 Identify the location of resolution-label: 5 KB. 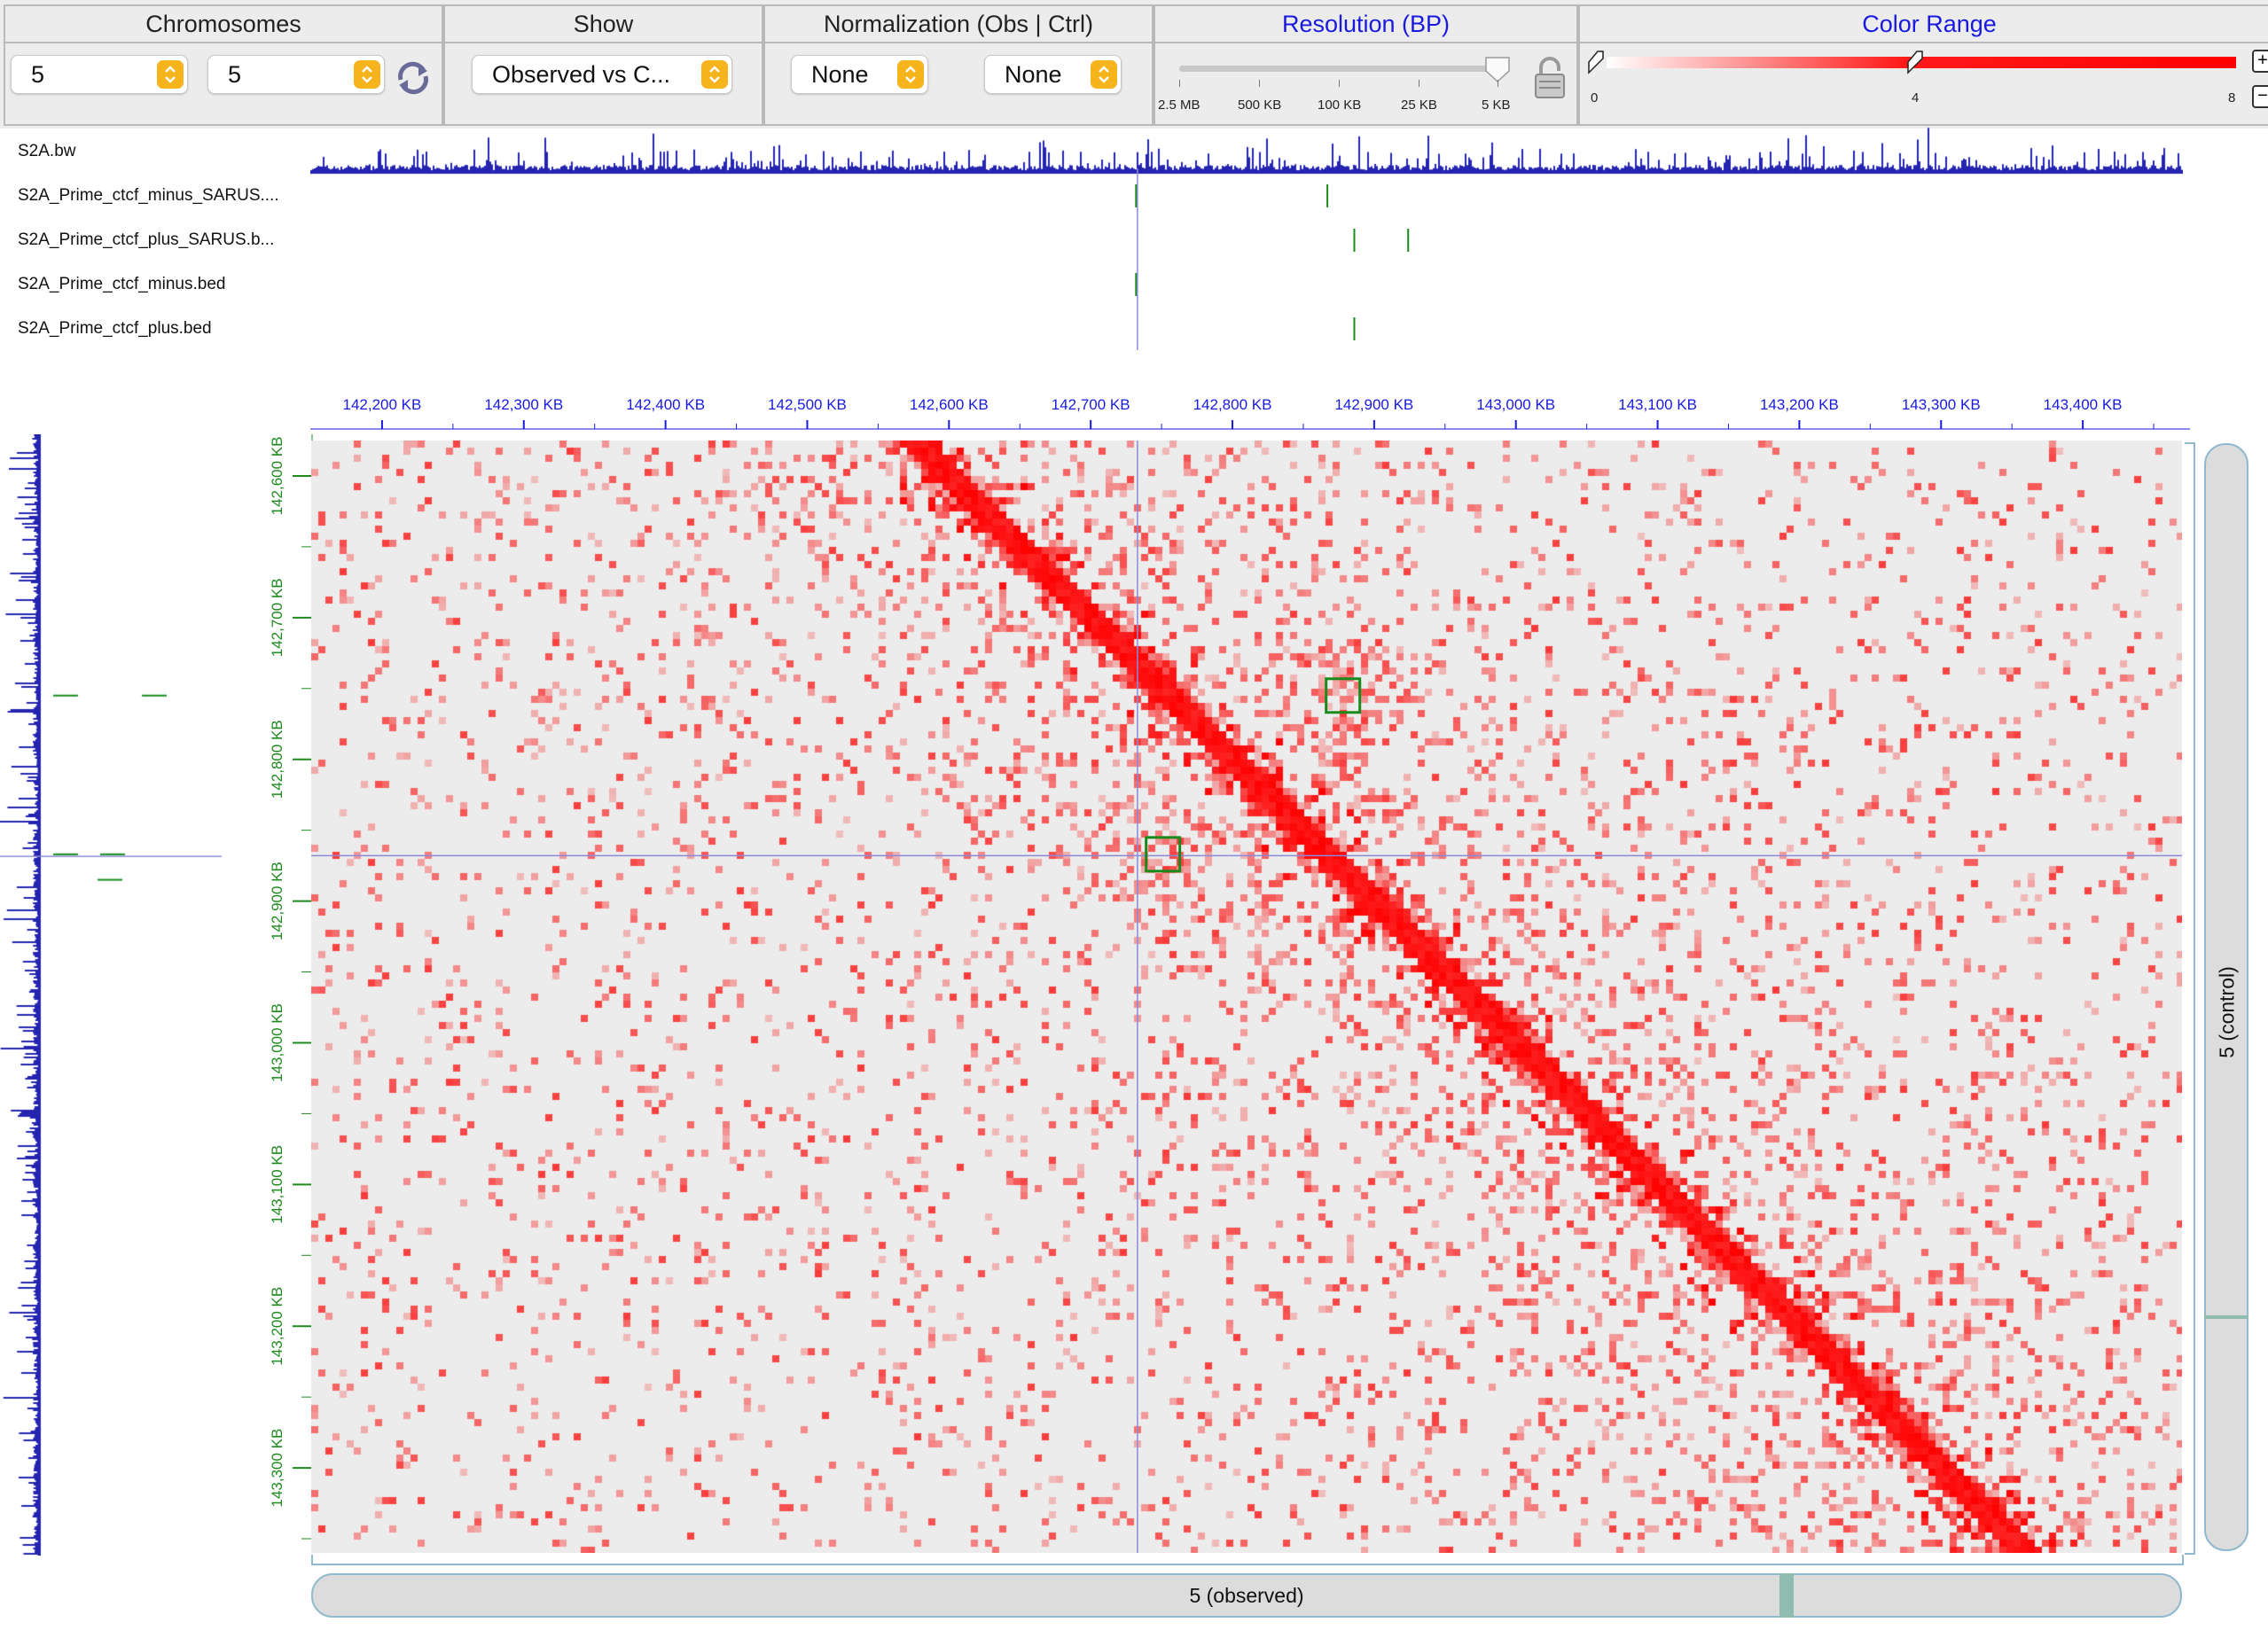
(1496, 105).